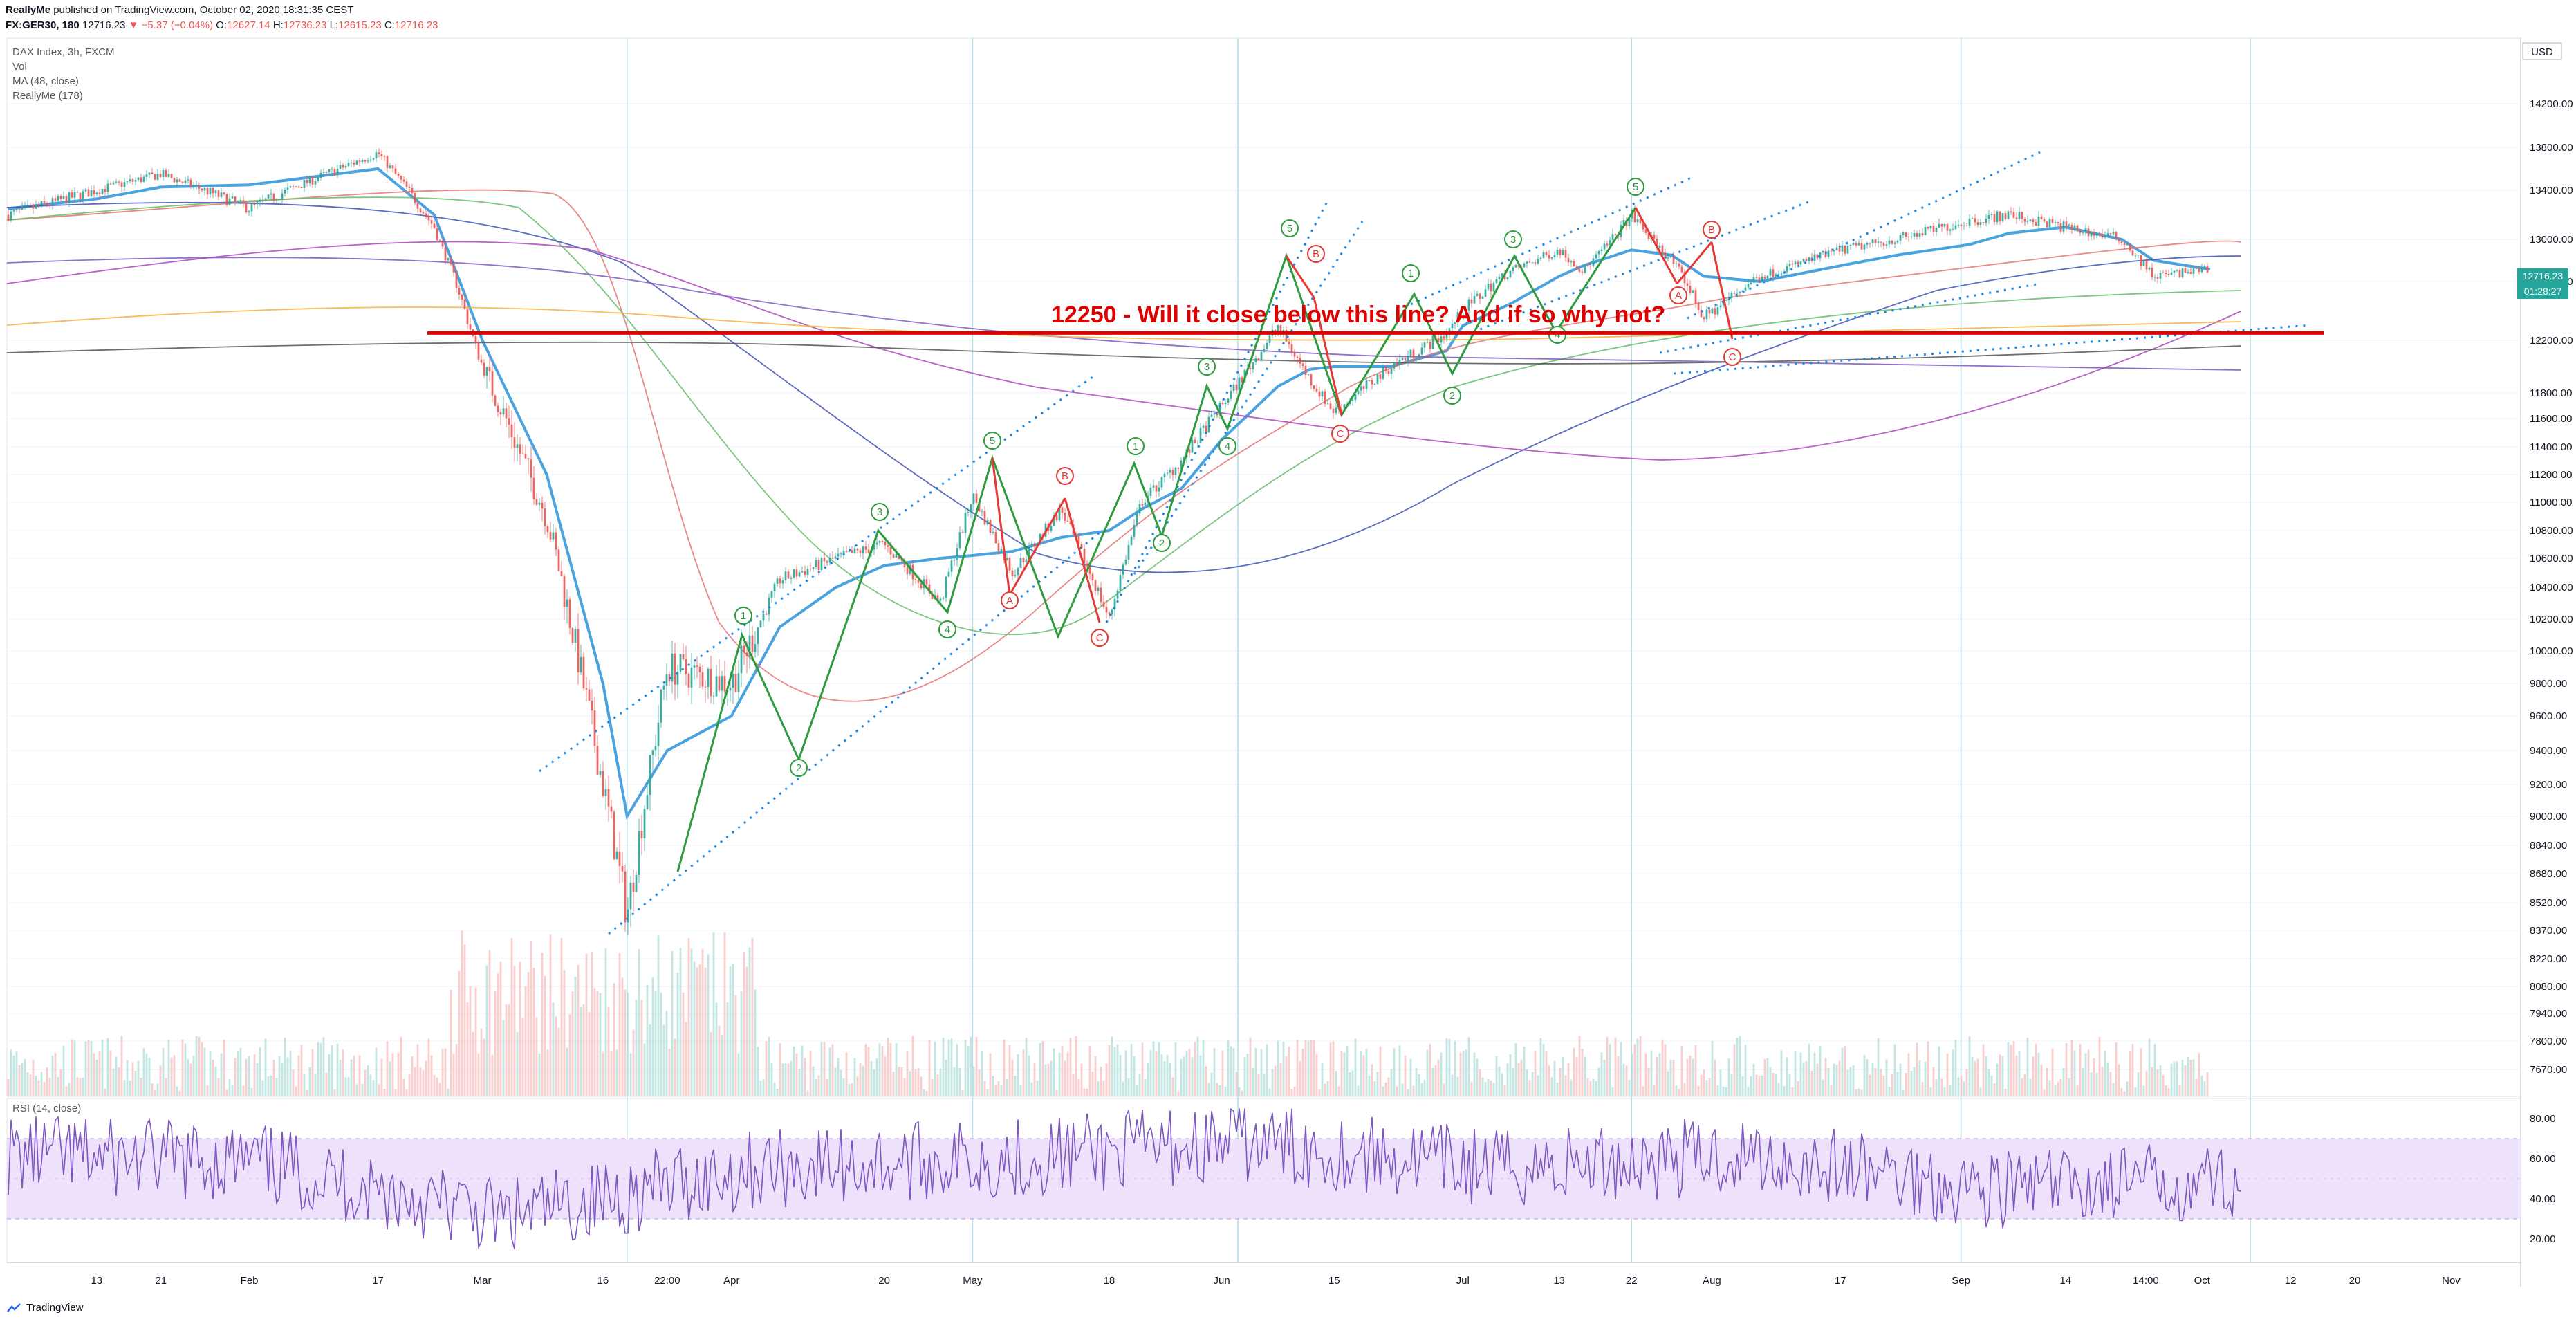 The width and height of the screenshot is (2576, 1324). I want to click on footer-brand: TradingView, so click(46, 1308).